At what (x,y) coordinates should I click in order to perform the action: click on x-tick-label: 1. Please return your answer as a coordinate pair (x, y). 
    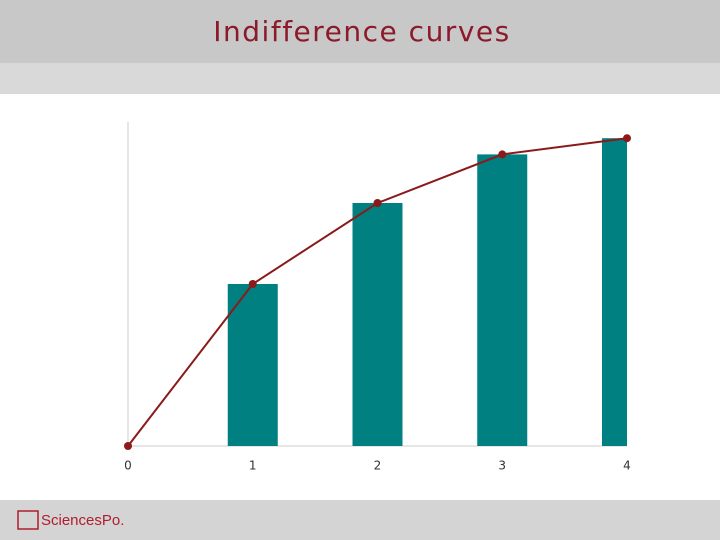
    Looking at the image, I should click on (253, 466).